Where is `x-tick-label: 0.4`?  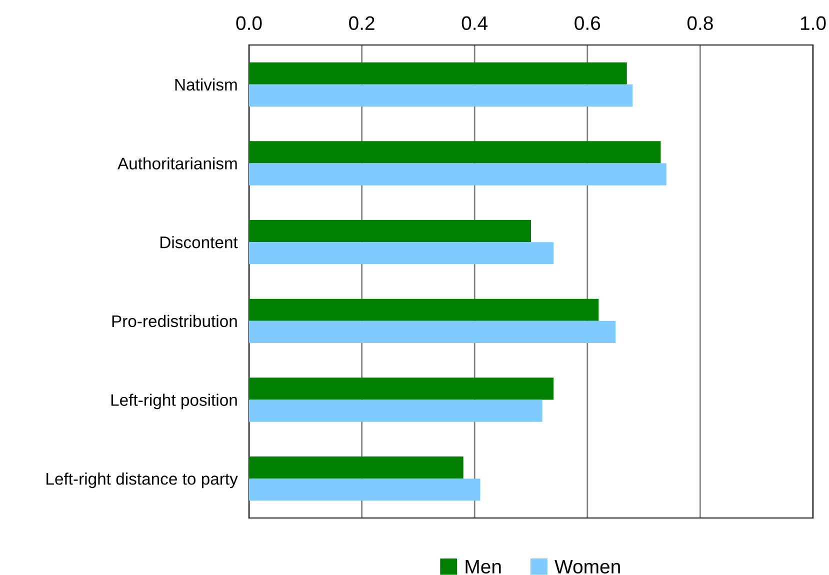
x-tick-label: 0.4 is located at coordinates (475, 23).